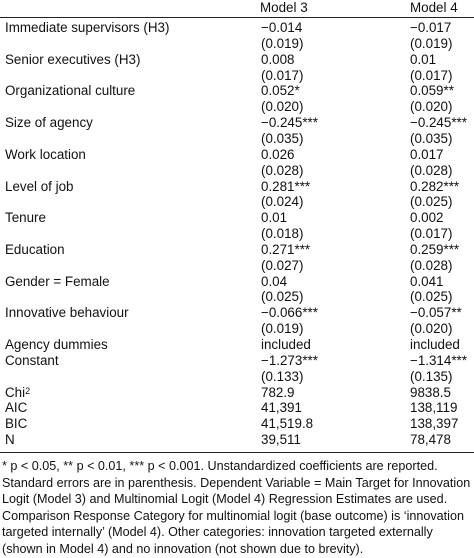 The height and width of the screenshot is (558, 474). What do you see at coordinates (286, 186) in the screenshot?
I see `model-3-value: 0.281***` at bounding box center [286, 186].